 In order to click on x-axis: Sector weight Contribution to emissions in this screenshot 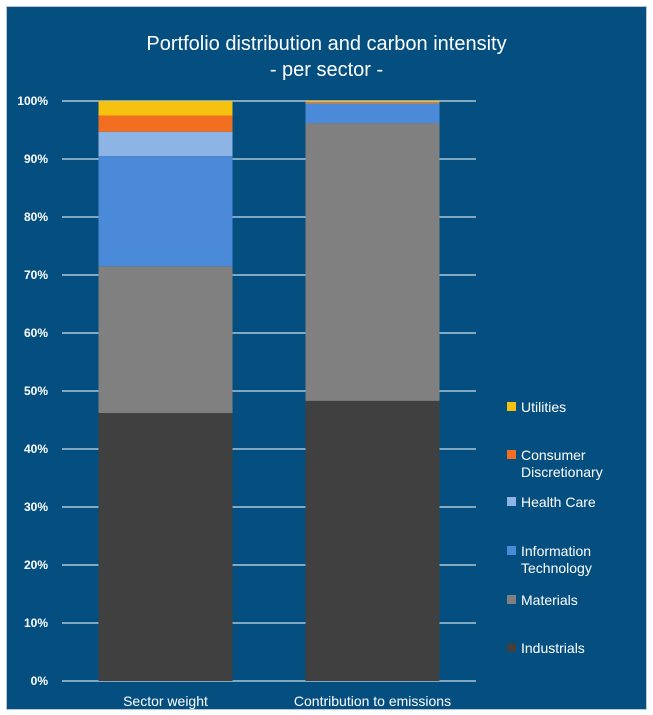, I will do `click(287, 701)`.